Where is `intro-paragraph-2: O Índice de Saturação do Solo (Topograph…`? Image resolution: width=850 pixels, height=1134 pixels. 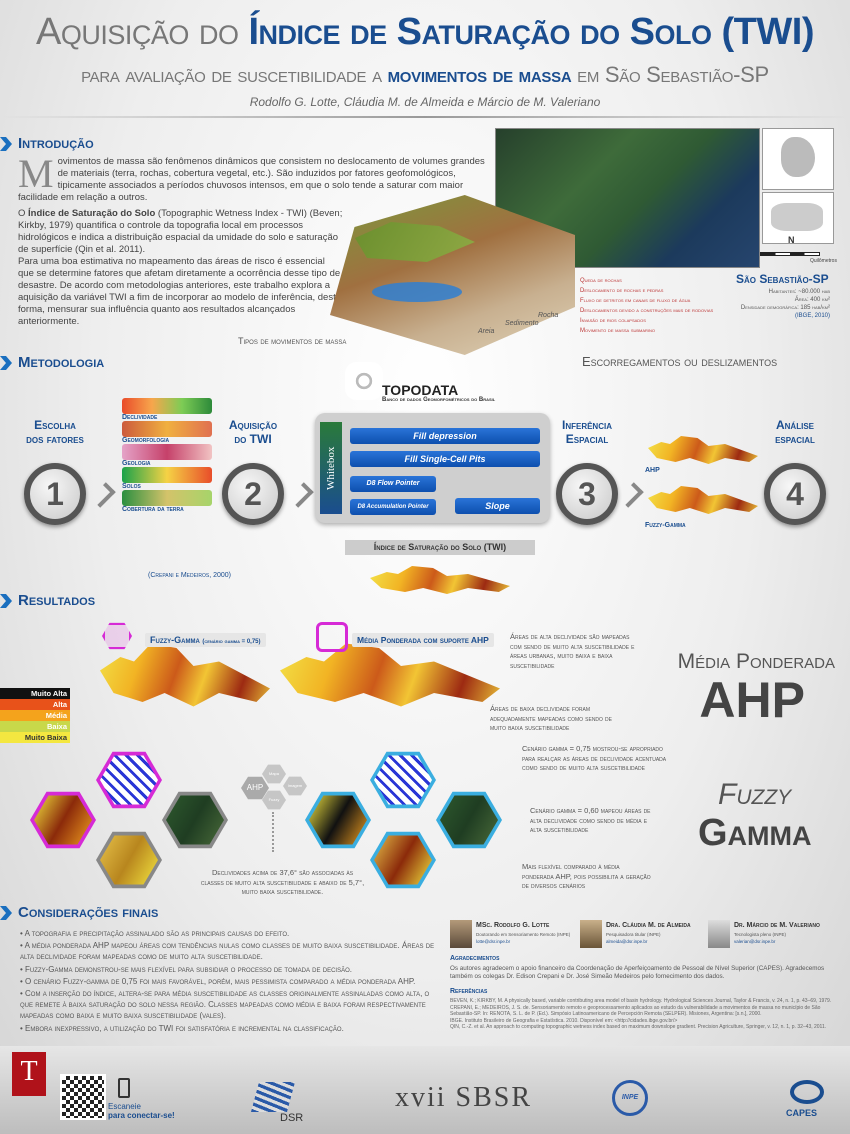
intro-paragraph-2: O Índice de Saturação do Solo (Topograph… is located at coordinates (180, 231).